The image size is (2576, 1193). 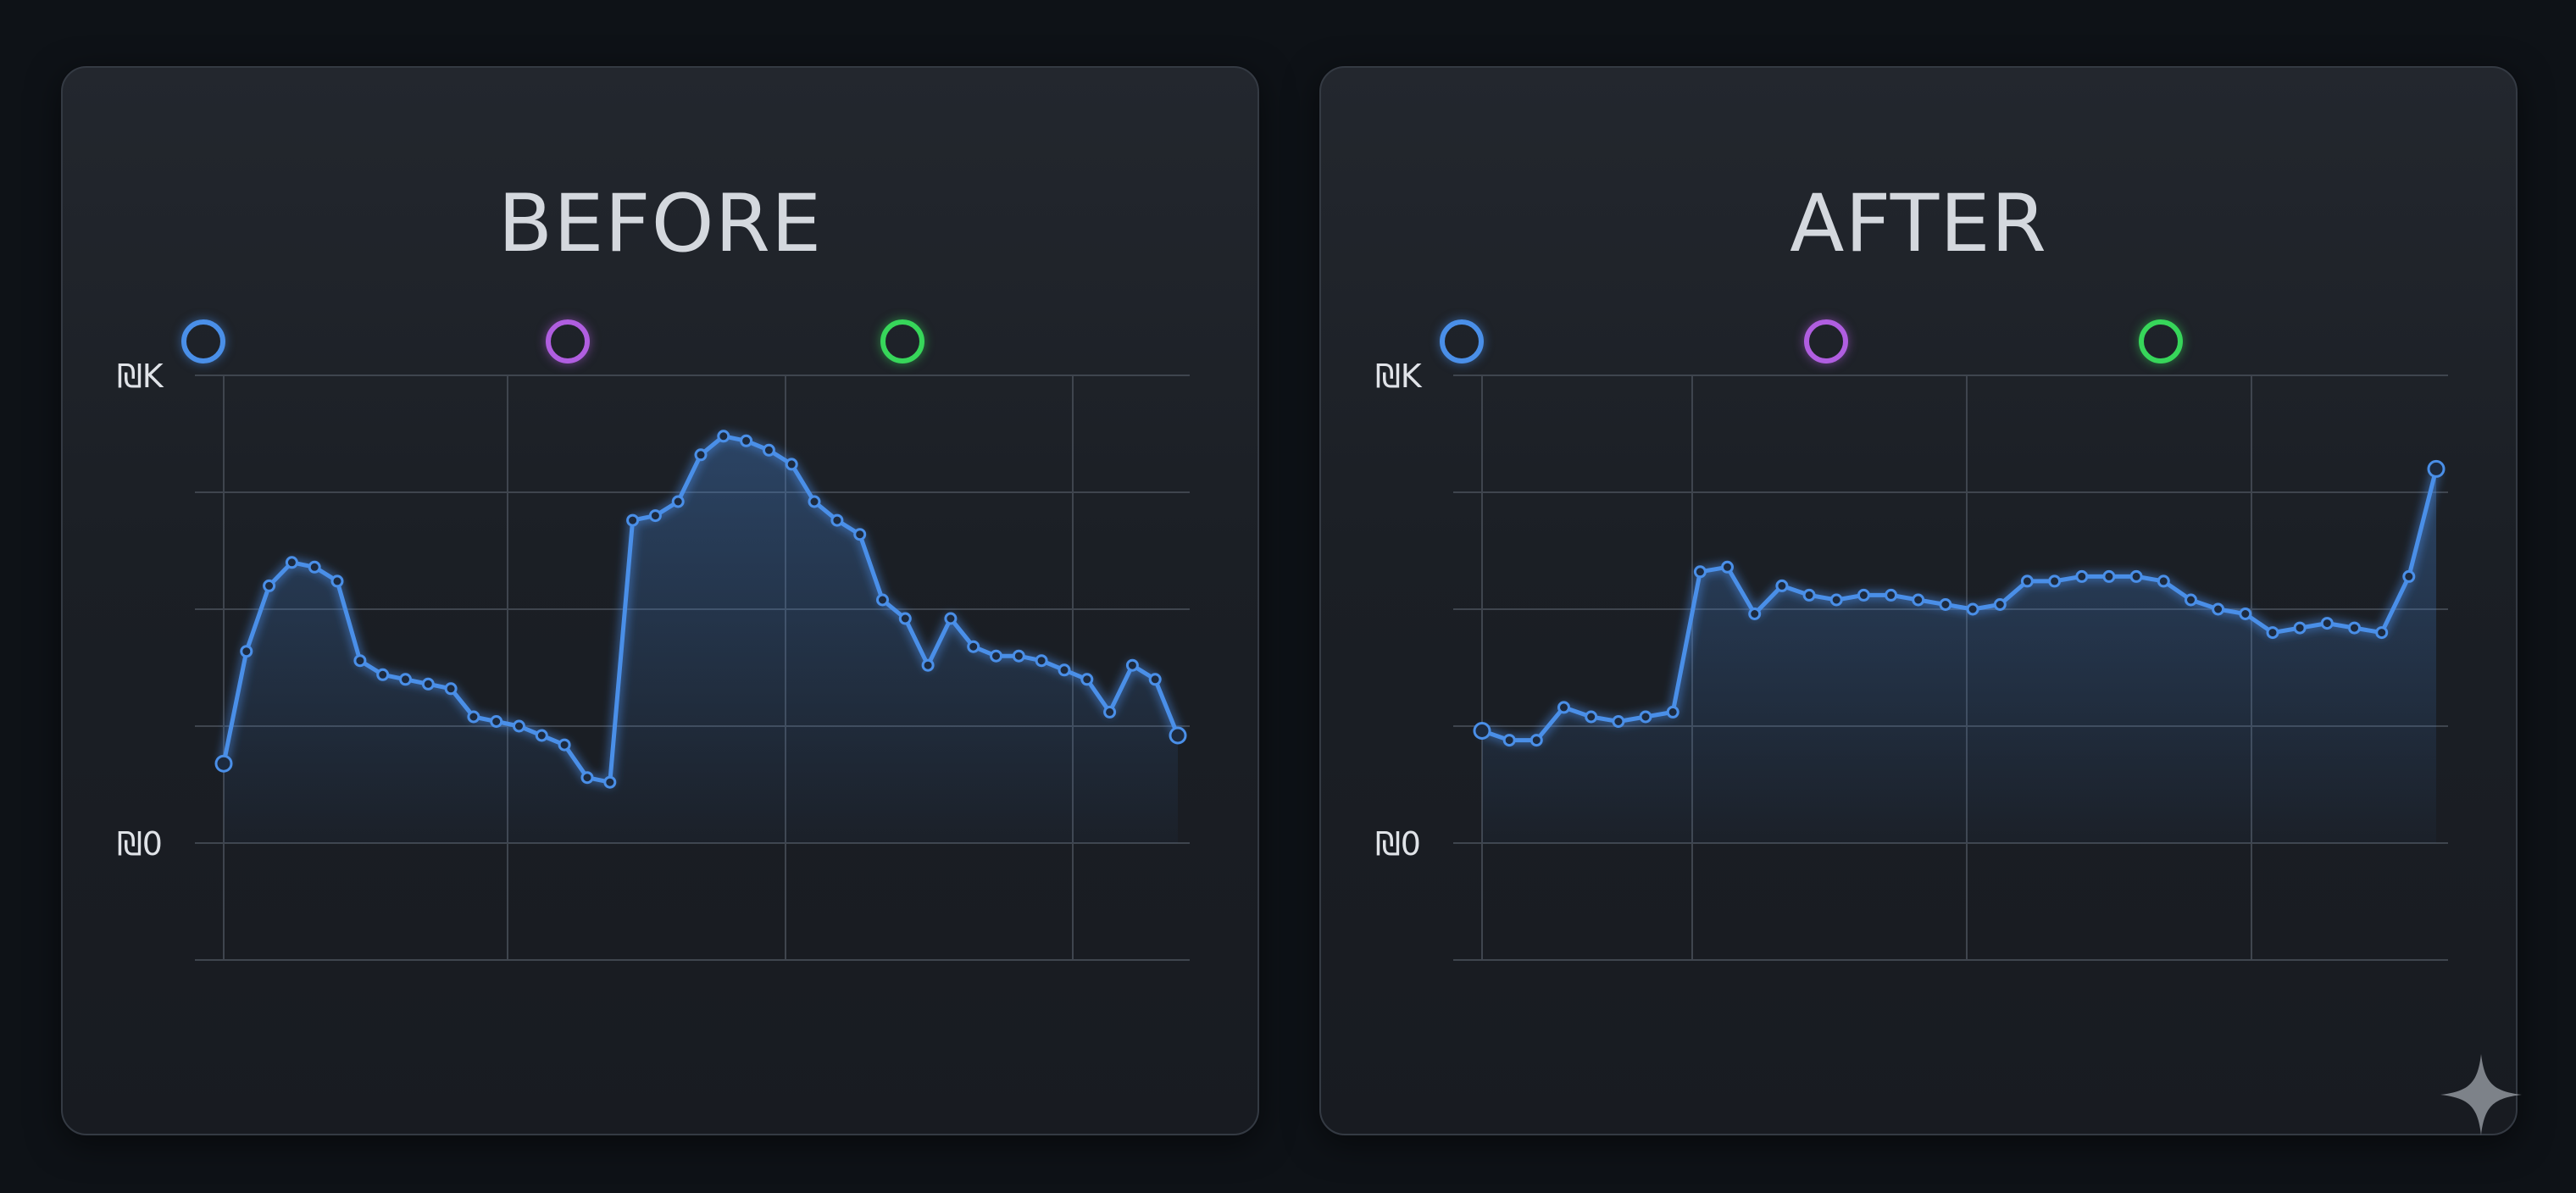 What do you see at coordinates (660, 224) in the screenshot?
I see `chart-title-before: BEFORE` at bounding box center [660, 224].